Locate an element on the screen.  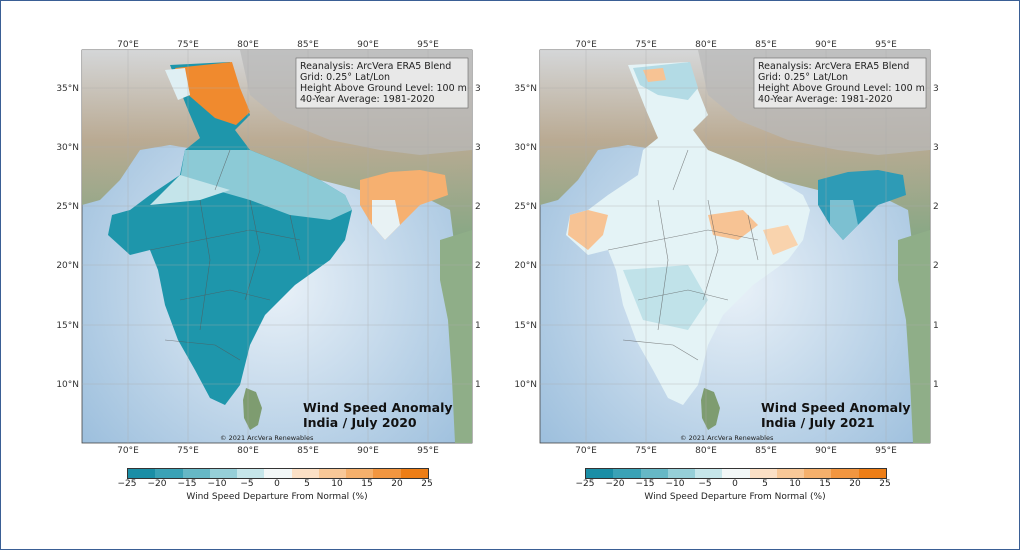
colorbar-tick-label: 15 is located at coordinates (367, 484).